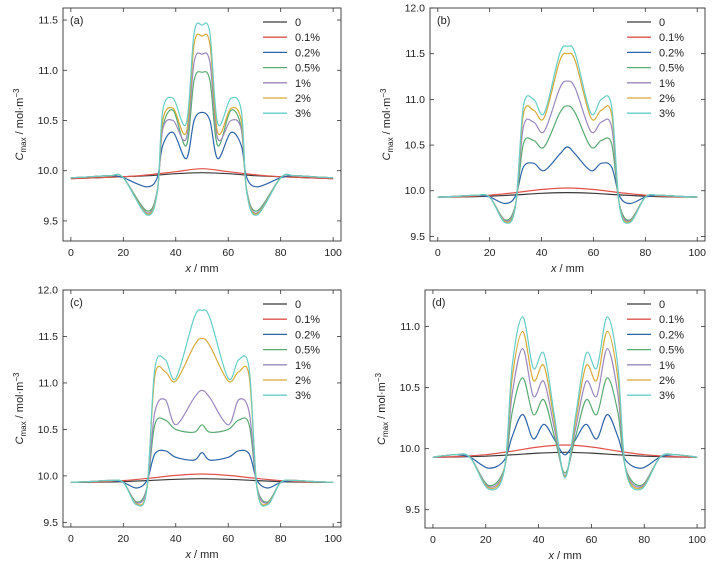 The width and height of the screenshot is (722, 573). What do you see at coordinates (48, 291) in the screenshot?
I see `y-tick-label: 12.0` at bounding box center [48, 291].